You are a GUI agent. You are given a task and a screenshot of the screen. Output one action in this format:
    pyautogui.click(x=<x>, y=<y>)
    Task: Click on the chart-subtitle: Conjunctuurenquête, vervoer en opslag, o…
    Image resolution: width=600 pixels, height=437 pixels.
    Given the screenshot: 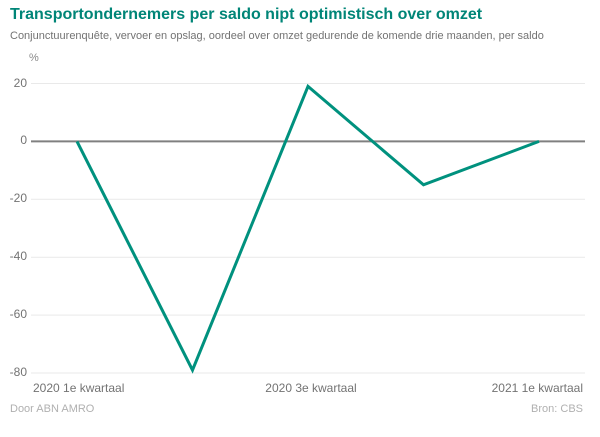 What is the action you would take?
    pyautogui.click(x=277, y=36)
    